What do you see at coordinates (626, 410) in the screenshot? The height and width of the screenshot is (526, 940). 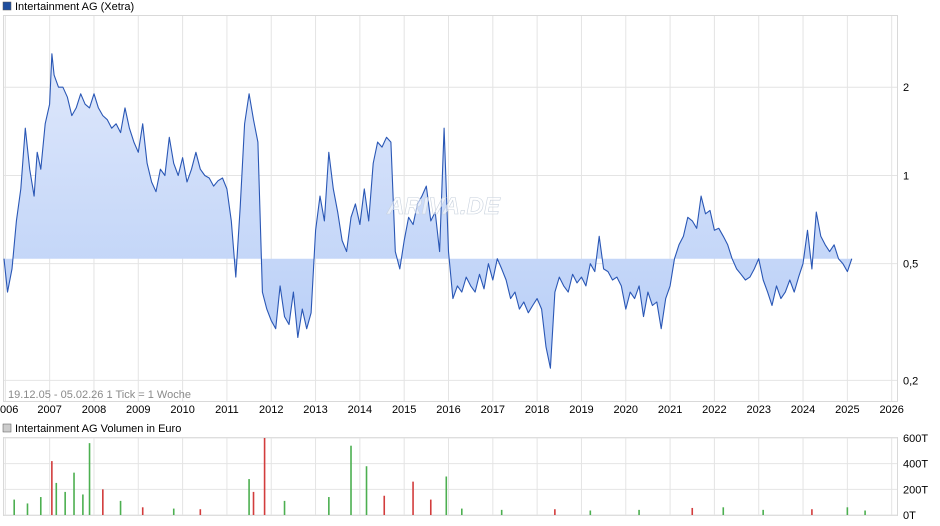 I see `price-x-tick-label: 2020` at bounding box center [626, 410].